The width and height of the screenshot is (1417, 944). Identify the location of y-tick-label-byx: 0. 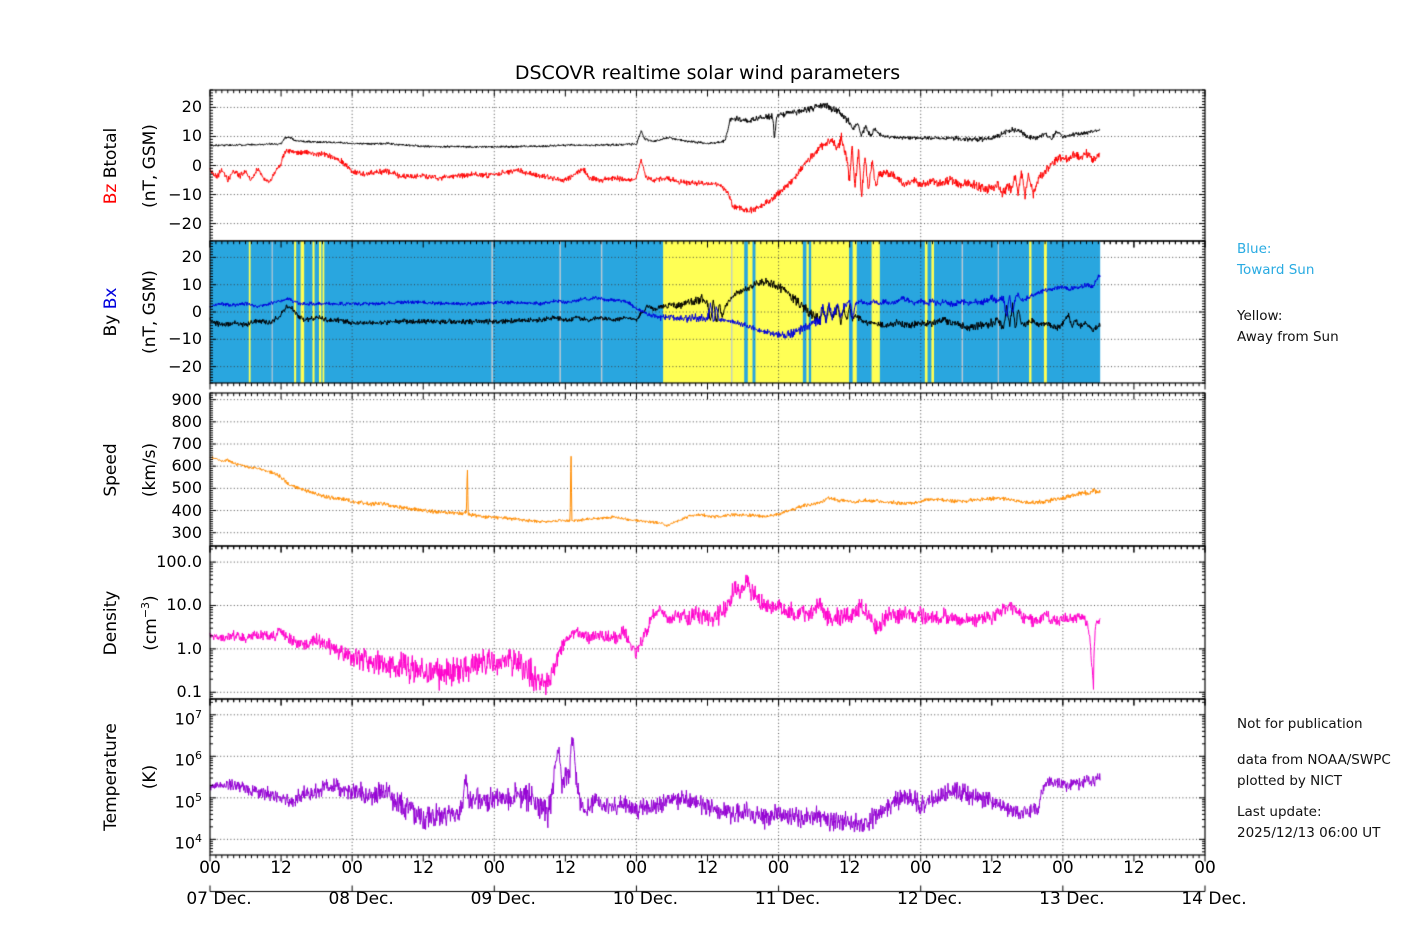
(196, 311).